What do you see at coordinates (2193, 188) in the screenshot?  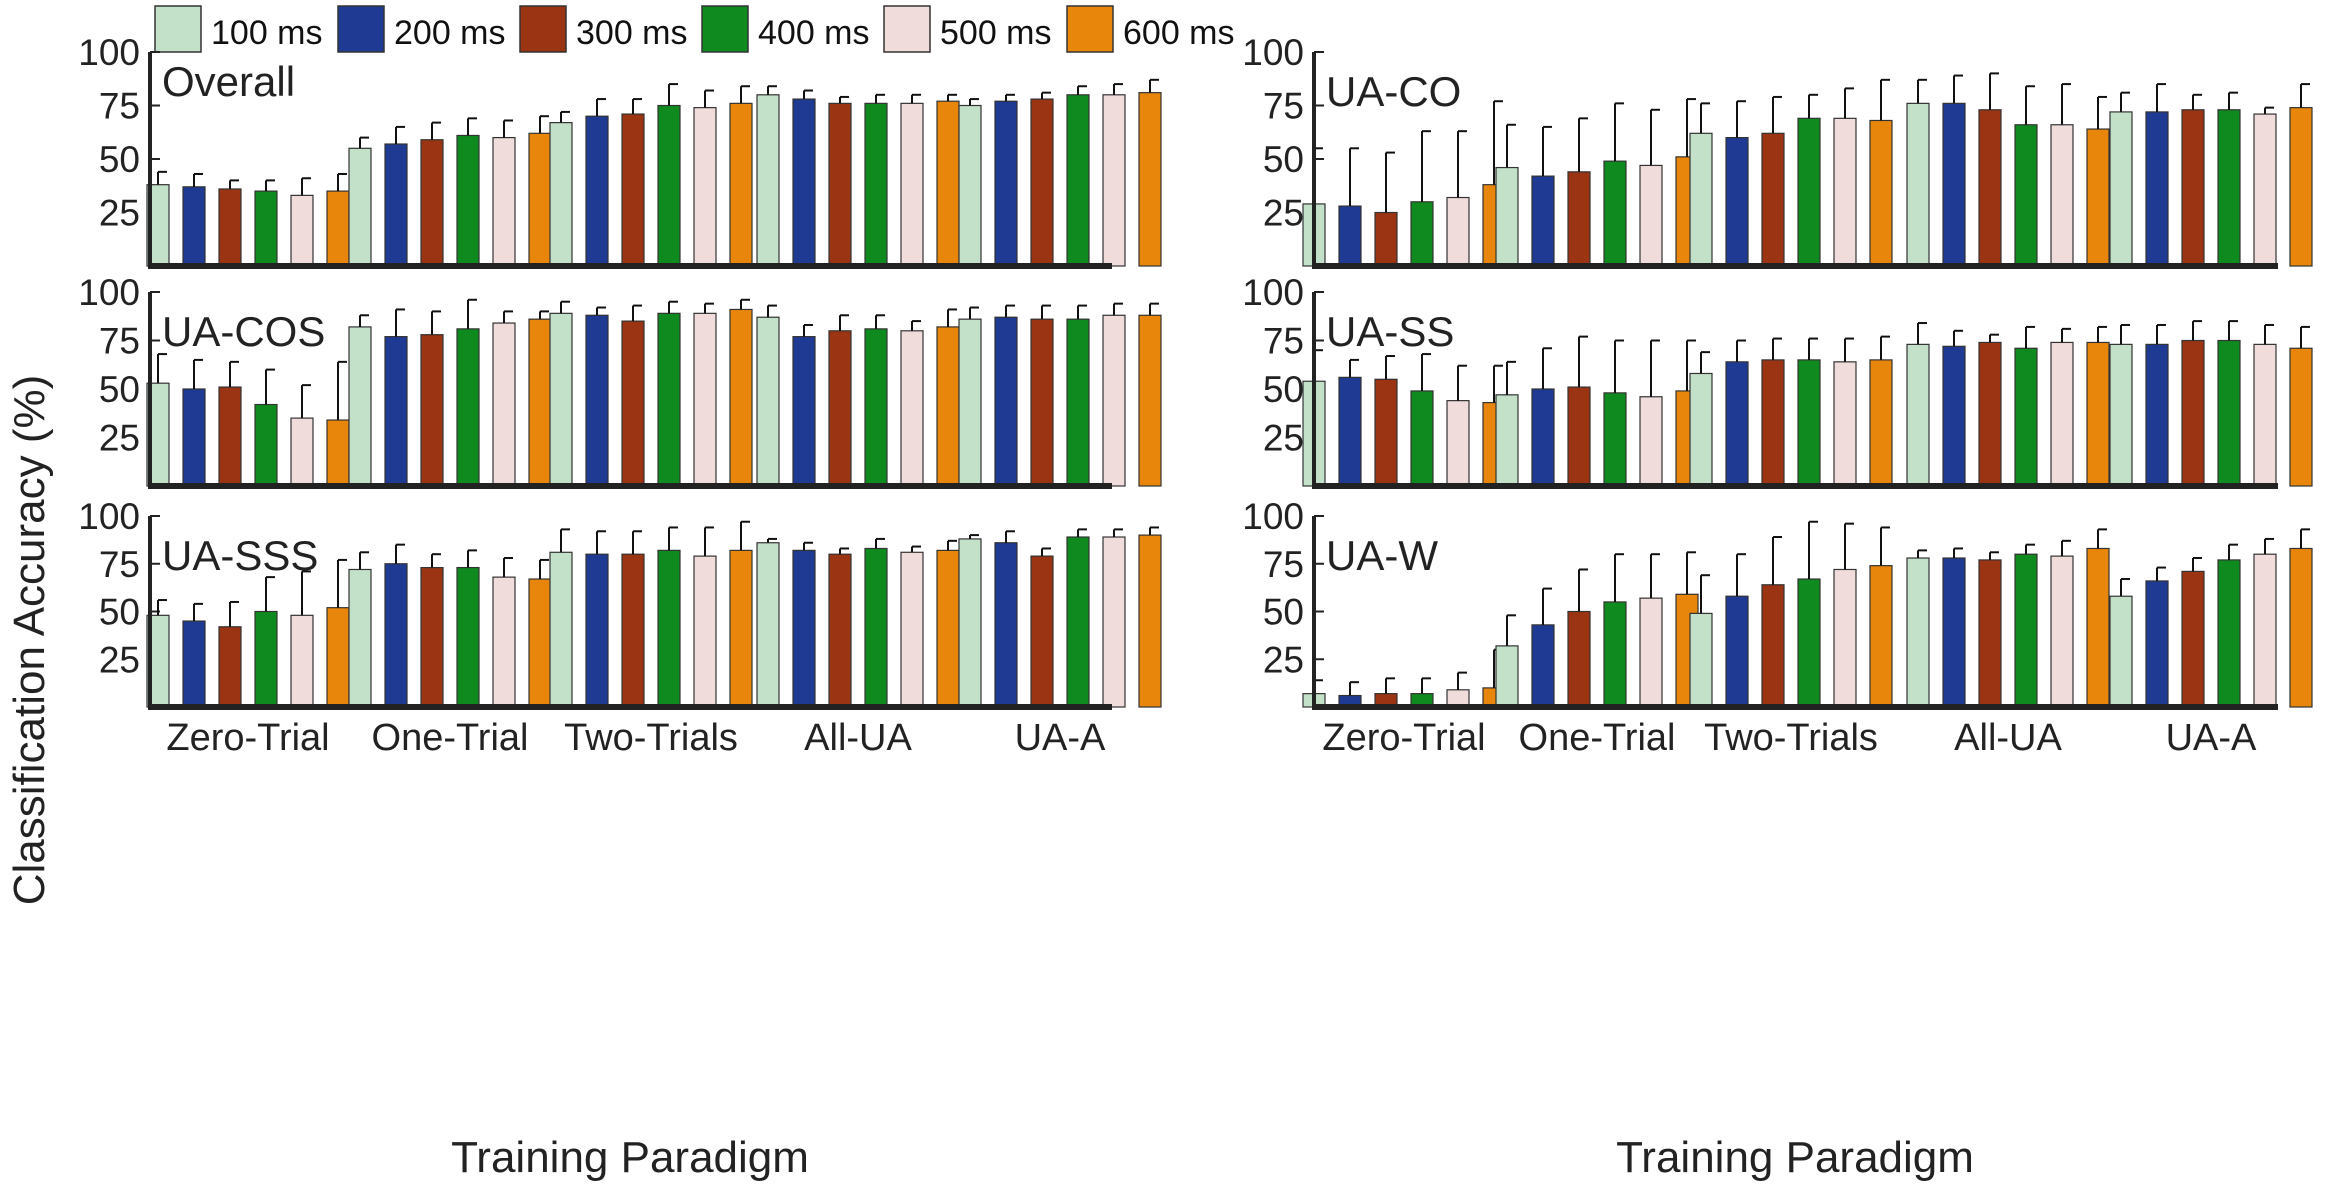 I see `bar-ua-co-ua-a-300-ms` at bounding box center [2193, 188].